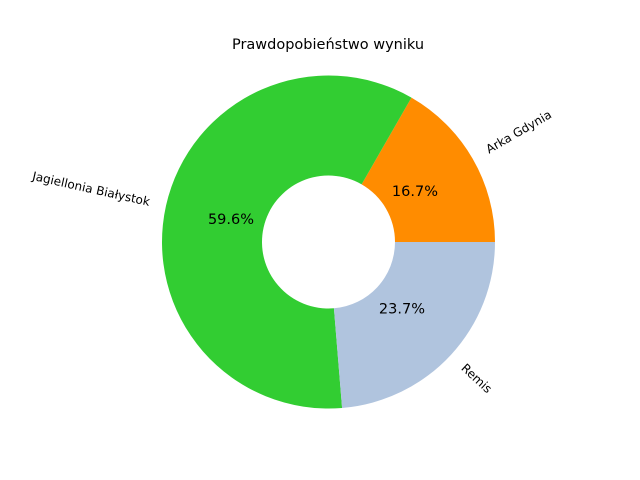  What do you see at coordinates (328, 45) in the screenshot?
I see `chart-title: Prawdopobieństwo wyniku` at bounding box center [328, 45].